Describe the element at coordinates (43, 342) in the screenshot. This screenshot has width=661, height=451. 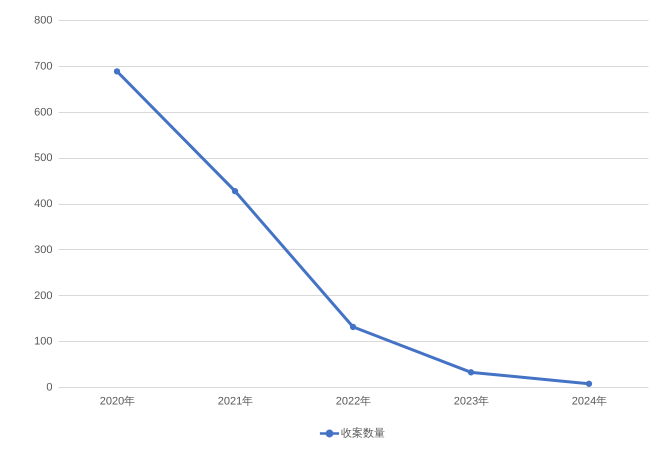
I see `y-tick-label: 100` at that location.